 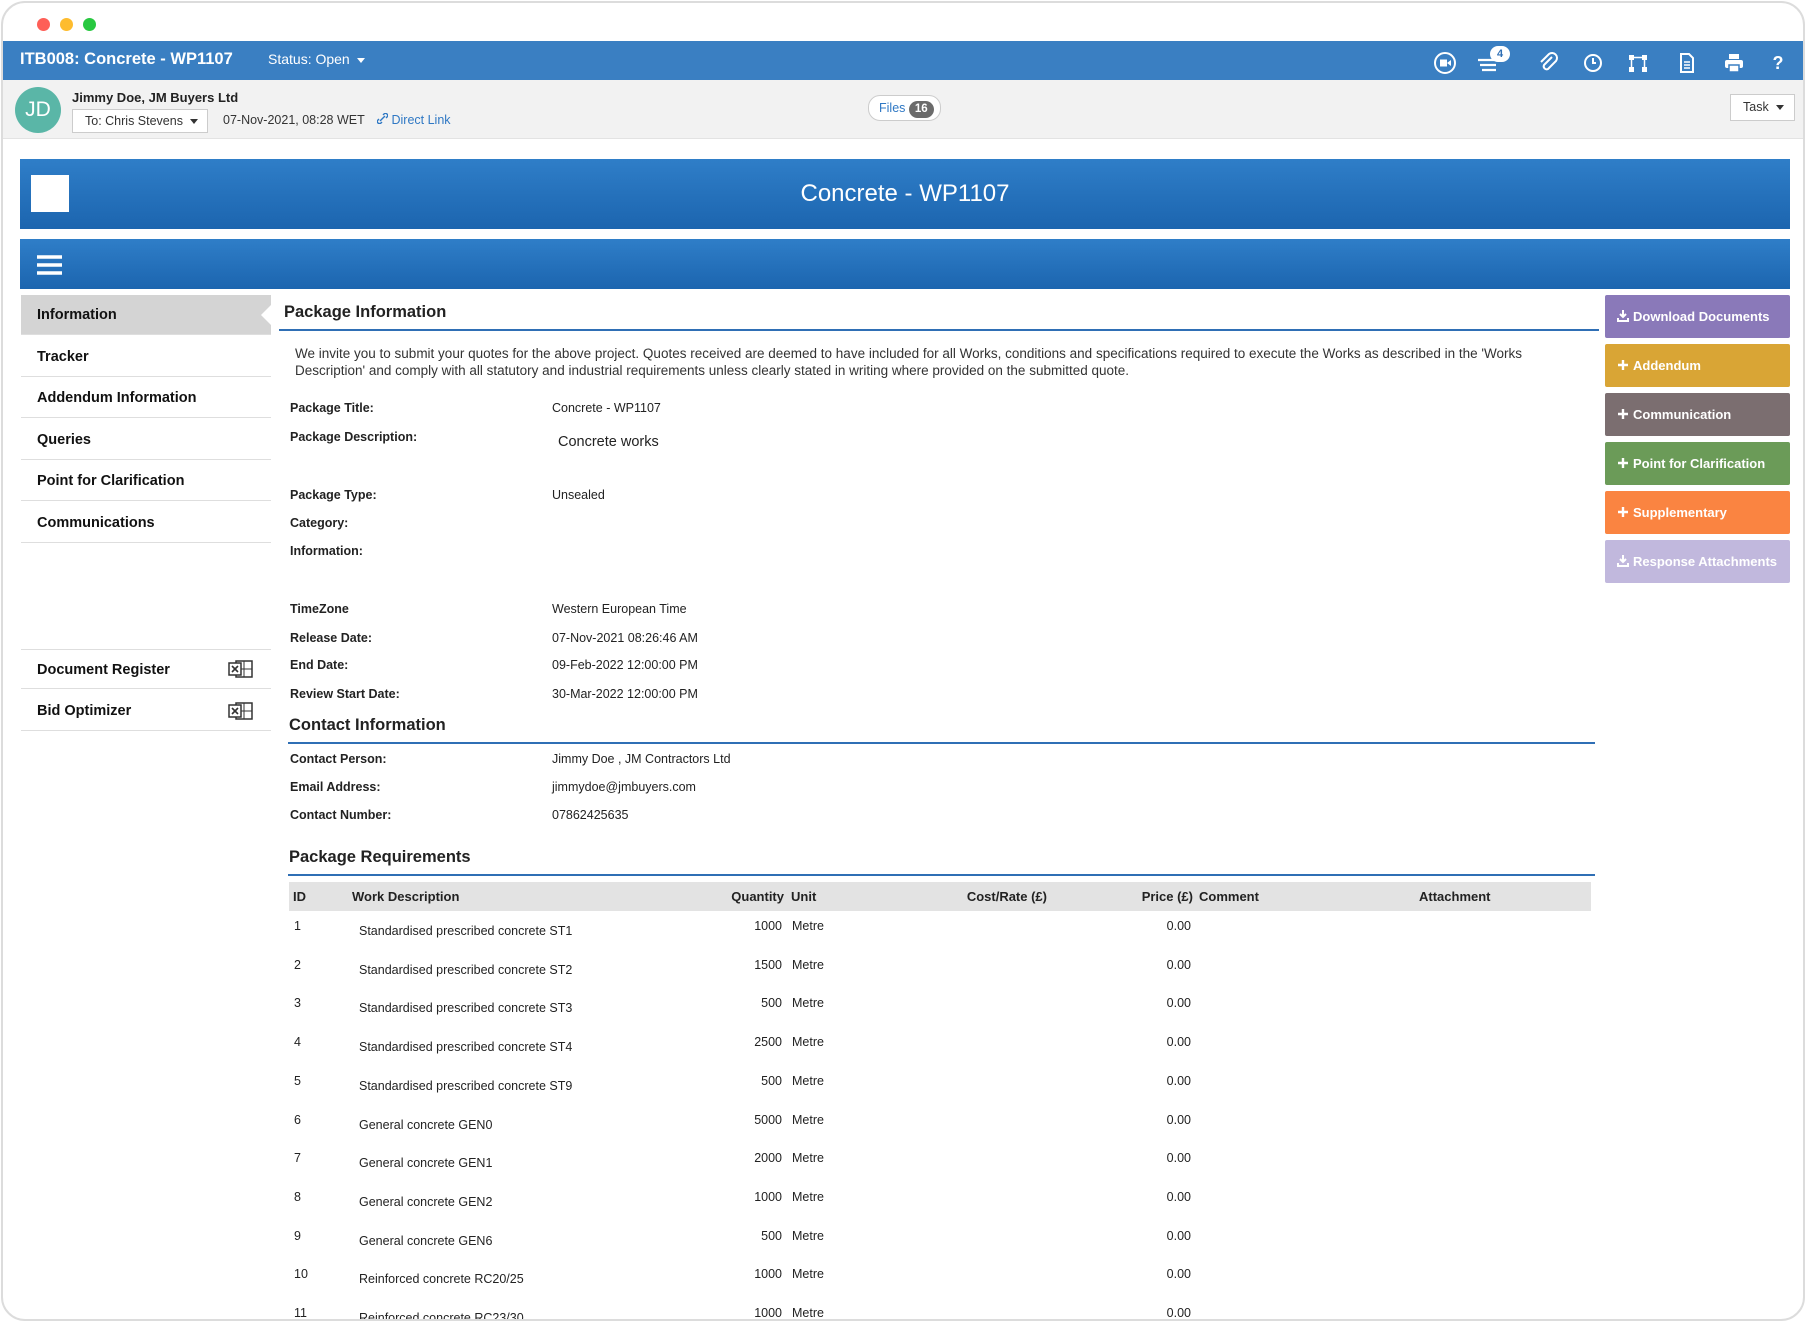 I want to click on column-header: Quantity, so click(x=757, y=896).